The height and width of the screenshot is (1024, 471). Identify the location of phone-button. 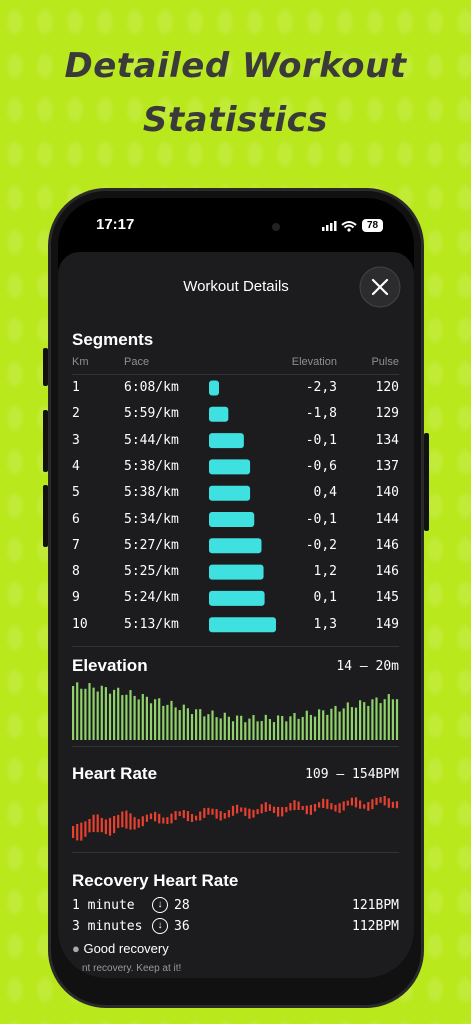
(45, 367).